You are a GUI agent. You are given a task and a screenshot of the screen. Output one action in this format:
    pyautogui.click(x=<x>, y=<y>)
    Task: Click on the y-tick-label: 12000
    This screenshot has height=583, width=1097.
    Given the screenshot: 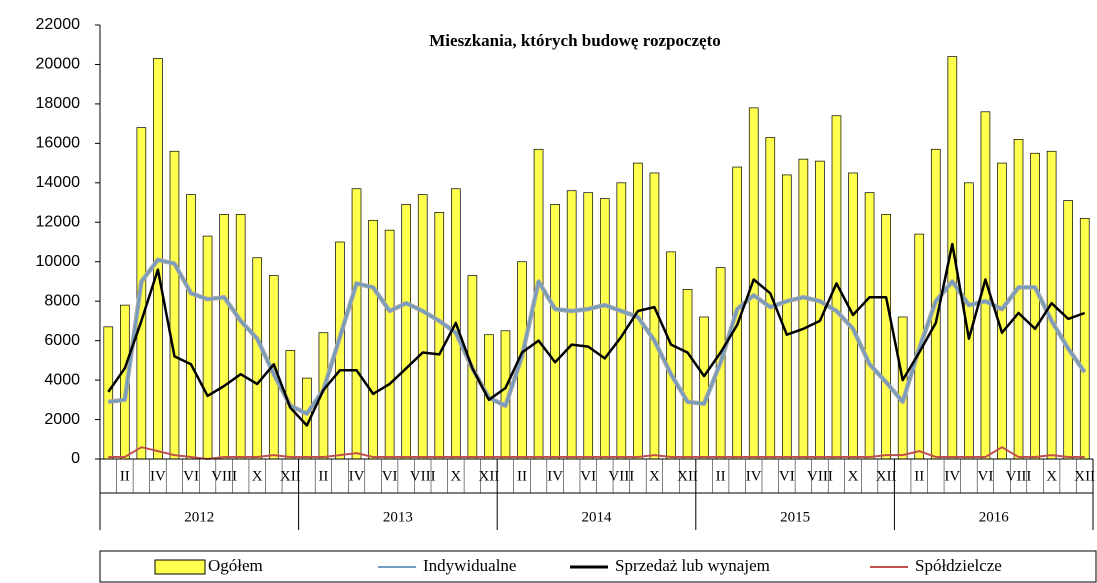 What is the action you would take?
    pyautogui.click(x=58, y=221)
    